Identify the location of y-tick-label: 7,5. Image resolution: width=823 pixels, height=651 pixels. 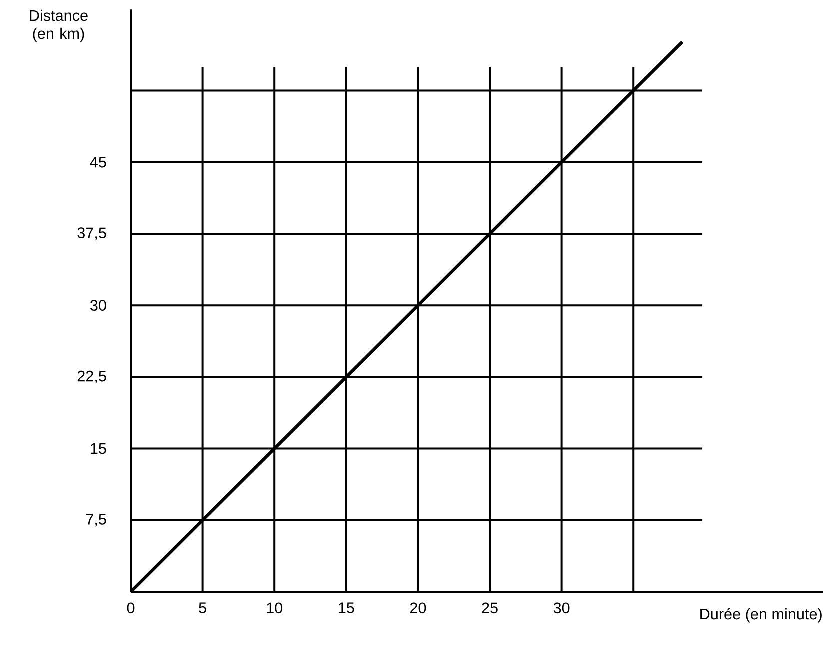
(96, 520).